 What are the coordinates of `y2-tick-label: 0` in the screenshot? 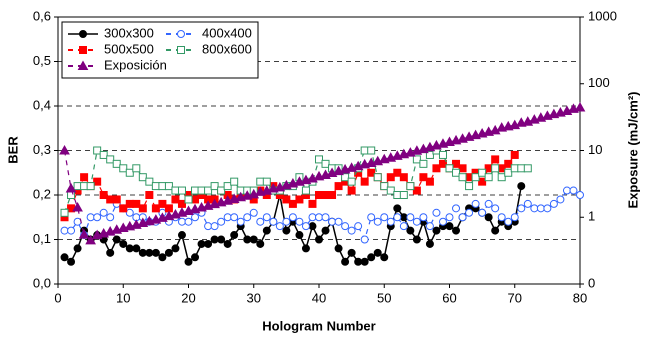 It's located at (591, 282).